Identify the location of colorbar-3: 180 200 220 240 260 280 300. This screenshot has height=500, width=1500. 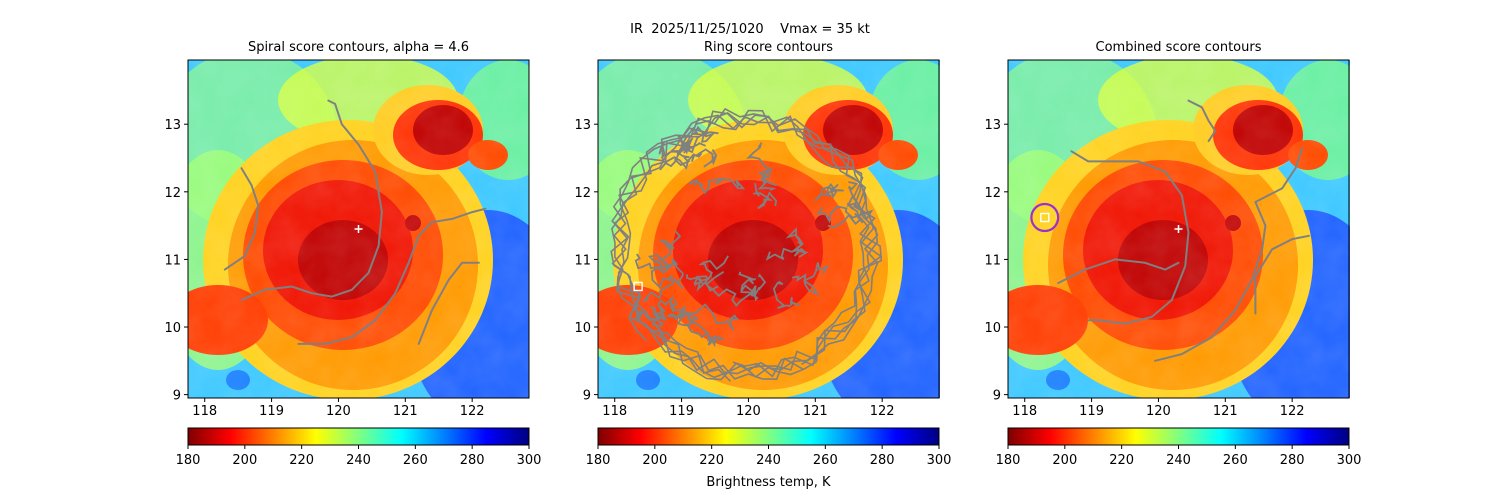
(1179, 447).